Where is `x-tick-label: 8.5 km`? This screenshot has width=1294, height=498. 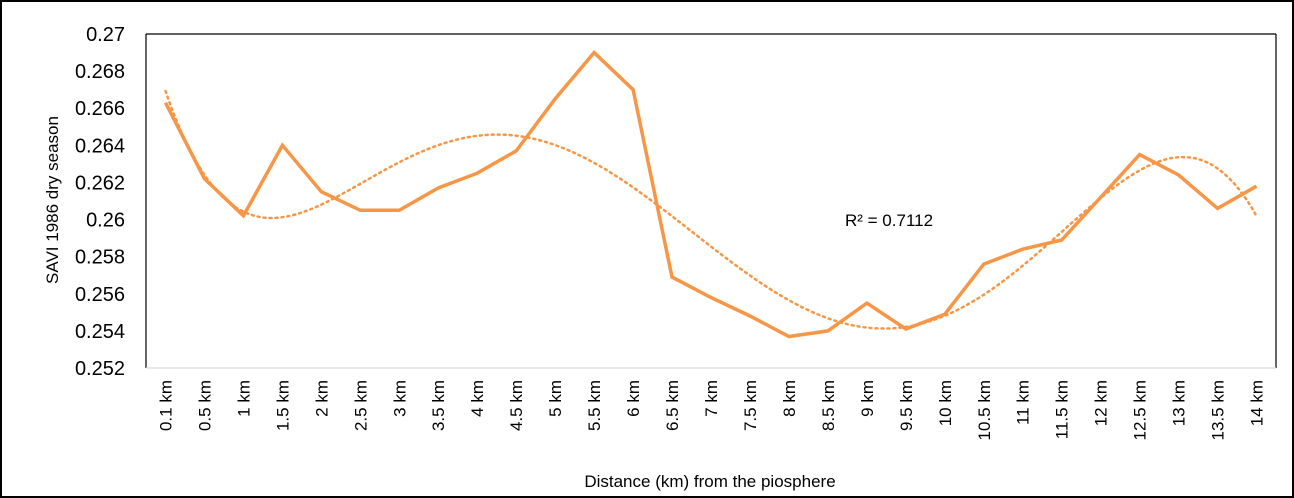
x-tick-label: 8.5 km is located at coordinates (828, 405).